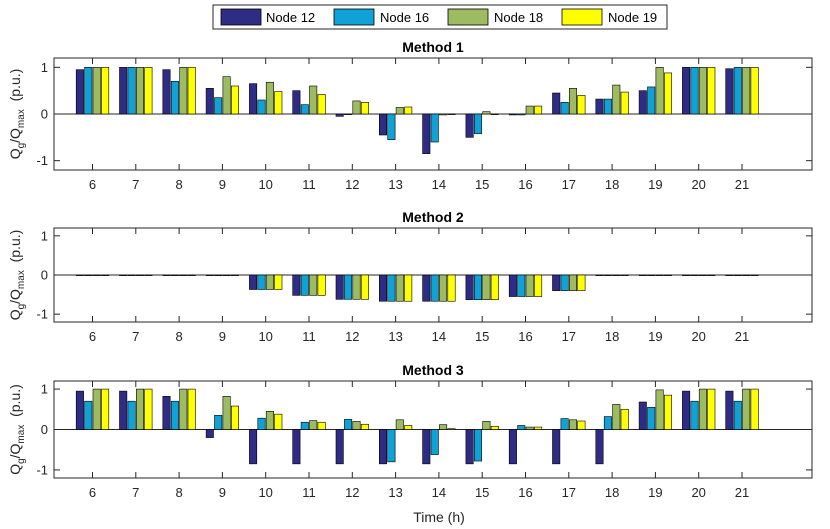 This screenshot has width=830, height=529. What do you see at coordinates (404, 17) in the screenshot?
I see `legend-label-node-16: Node 16` at bounding box center [404, 17].